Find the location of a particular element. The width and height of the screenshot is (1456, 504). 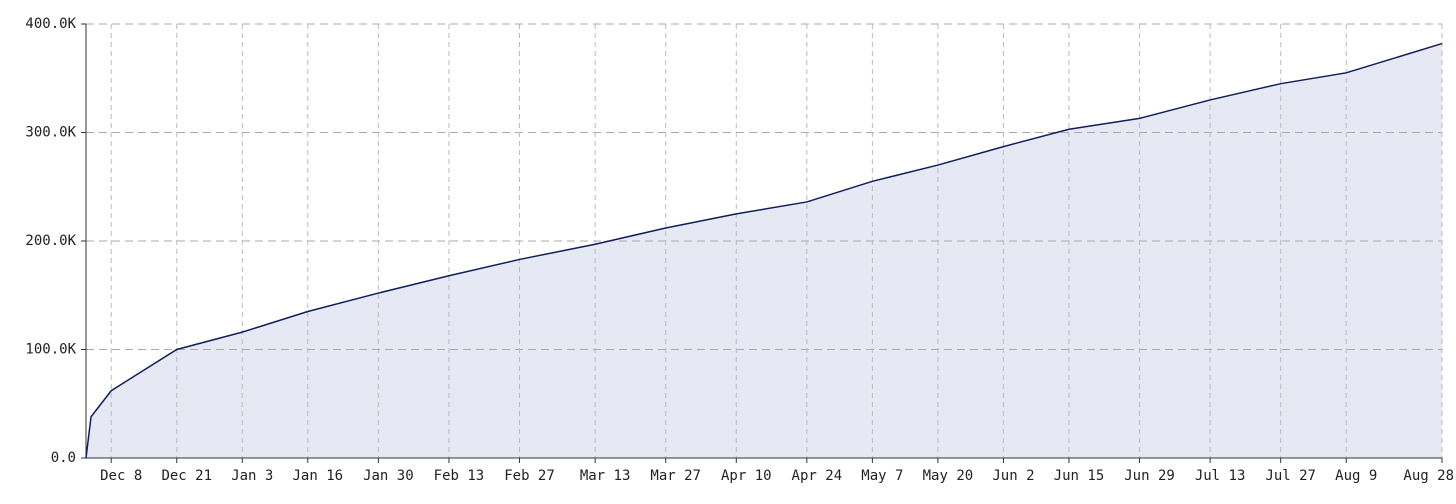

y-tick-label: 300.0K is located at coordinates (50, 133).